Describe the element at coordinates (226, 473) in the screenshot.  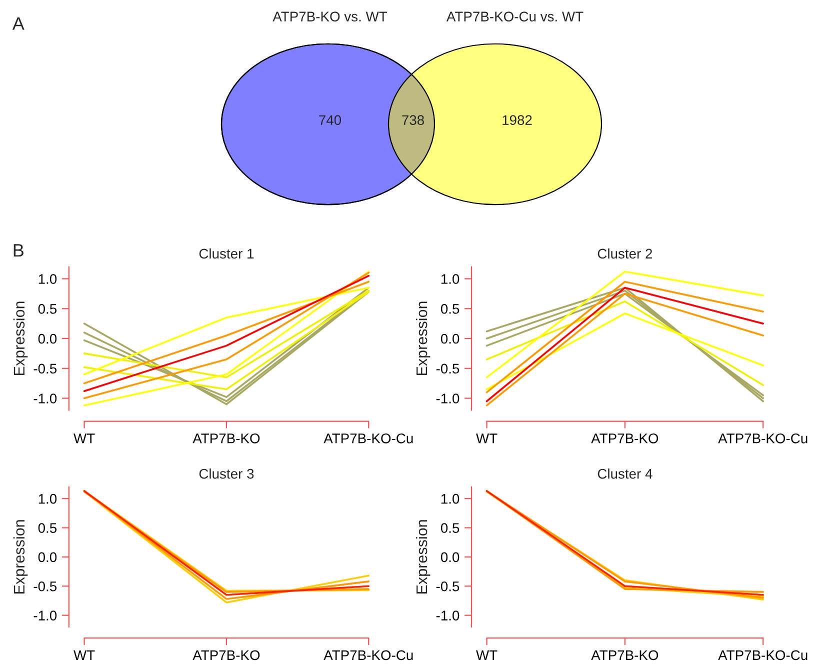
I see `chart-title: Cluster 3` at that location.